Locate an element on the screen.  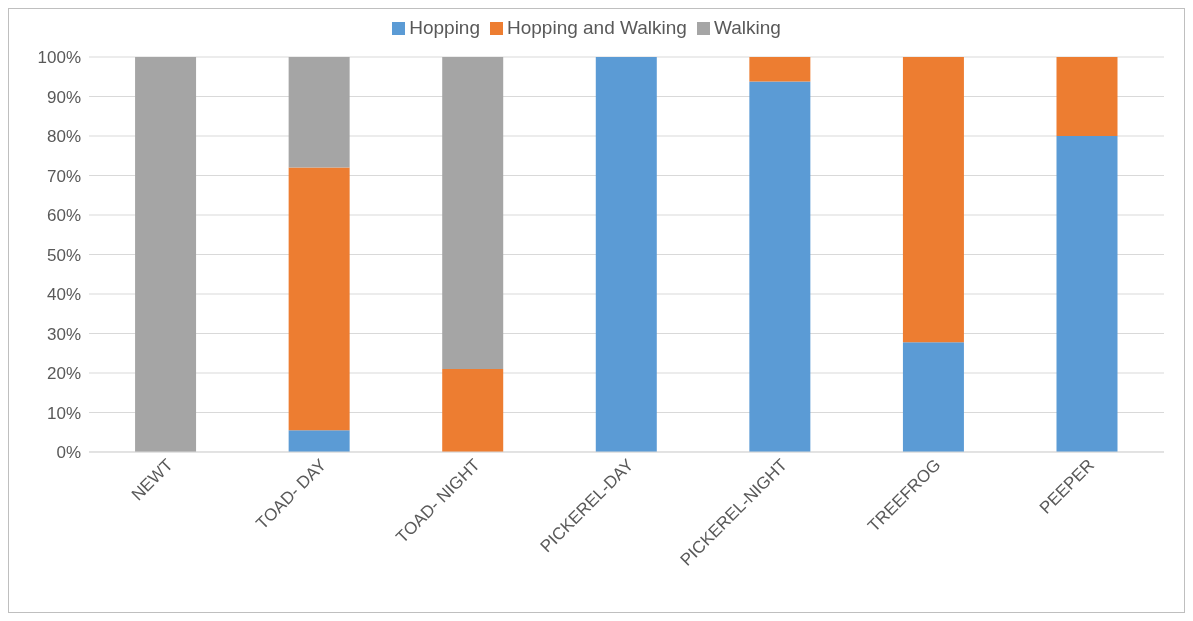
legend-label: Hopping and Walking is located at coordinates (597, 27).